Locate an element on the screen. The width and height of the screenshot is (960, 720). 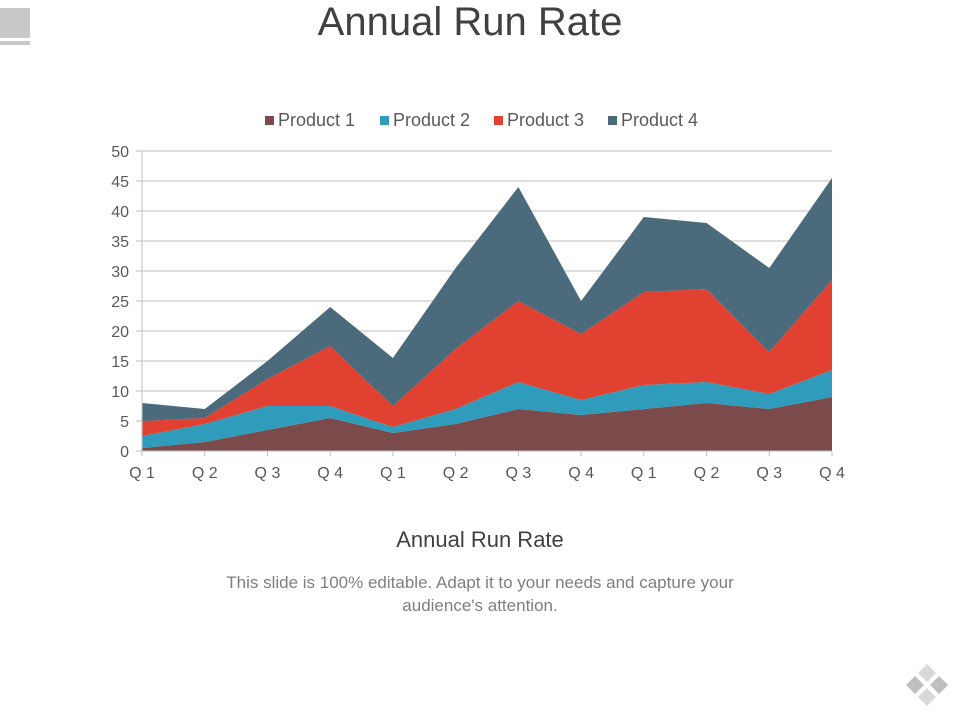
y-tick-labels: 0 5 10 15 20 25 30 35 40 45 50 is located at coordinates (120, 302).